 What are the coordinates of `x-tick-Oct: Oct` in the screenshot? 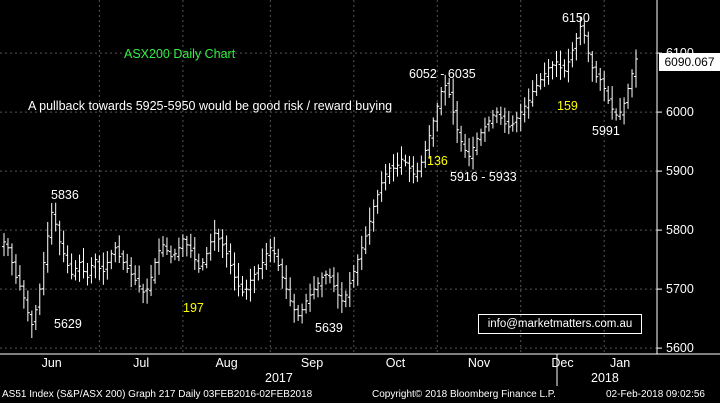 It's located at (396, 363).